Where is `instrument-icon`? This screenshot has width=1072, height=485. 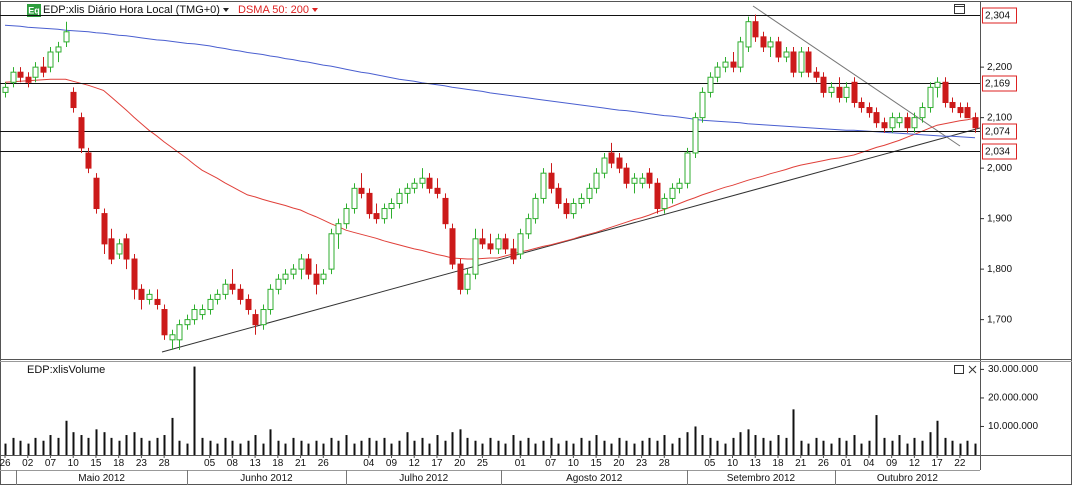
instrument-icon is located at coordinates (34, 10).